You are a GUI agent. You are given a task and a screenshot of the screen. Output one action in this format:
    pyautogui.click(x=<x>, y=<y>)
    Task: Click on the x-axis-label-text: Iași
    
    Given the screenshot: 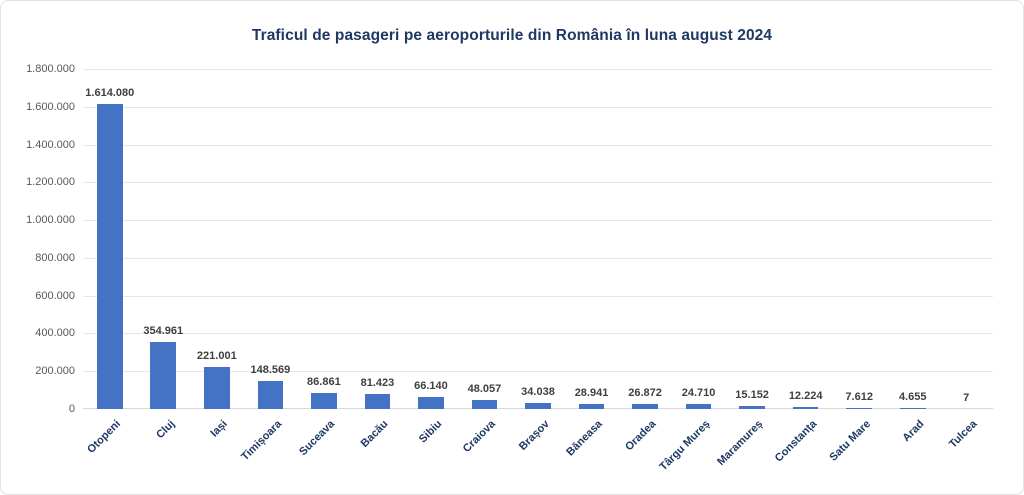 What is the action you would take?
    pyautogui.click(x=219, y=429)
    